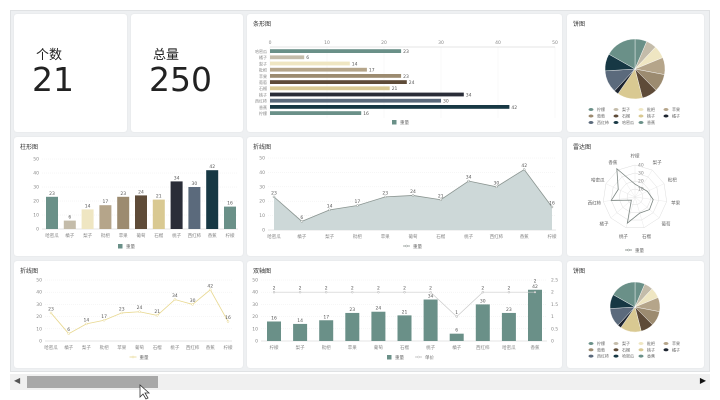  I want to click on x-tick-label: 40, so click(498, 43).